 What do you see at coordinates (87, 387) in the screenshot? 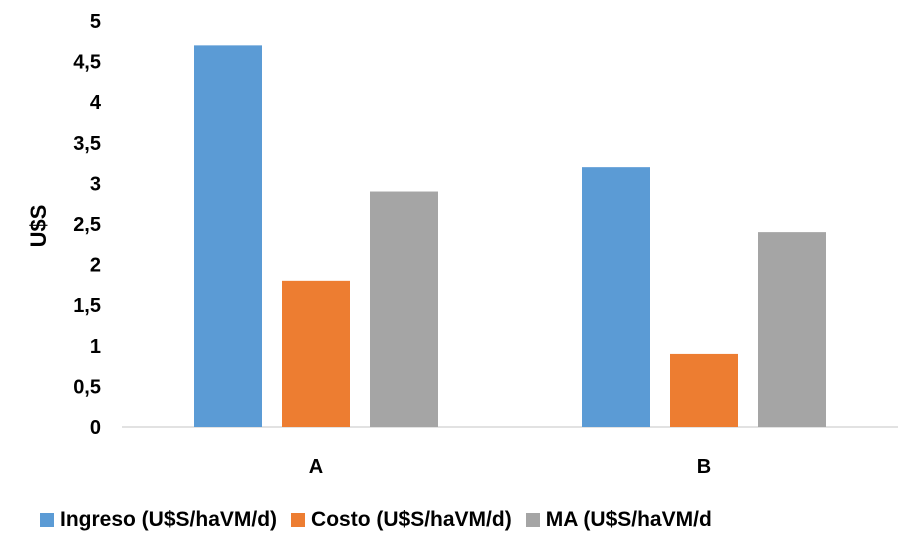
I see `y-tick-label: 0,5` at bounding box center [87, 387].